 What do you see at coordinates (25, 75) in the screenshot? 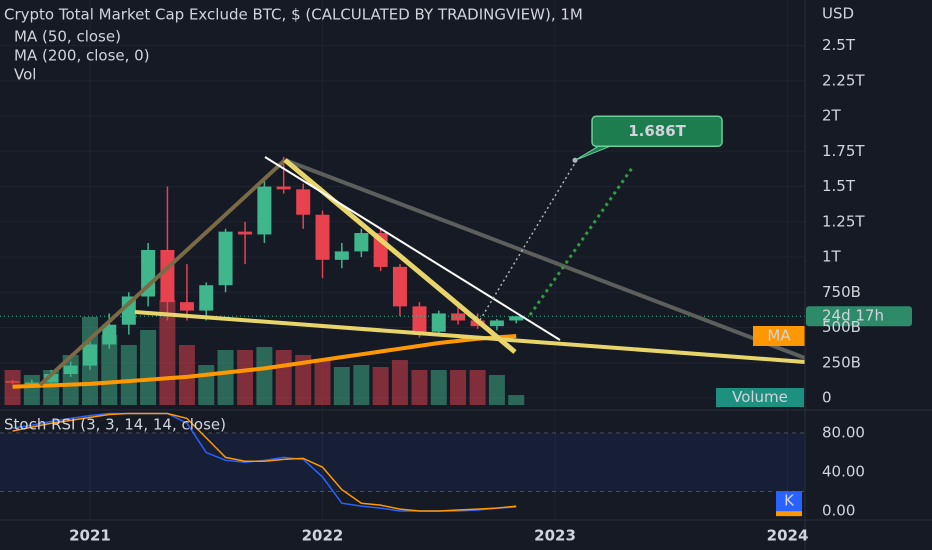
I see `indicator-legend: Vol` at bounding box center [25, 75].